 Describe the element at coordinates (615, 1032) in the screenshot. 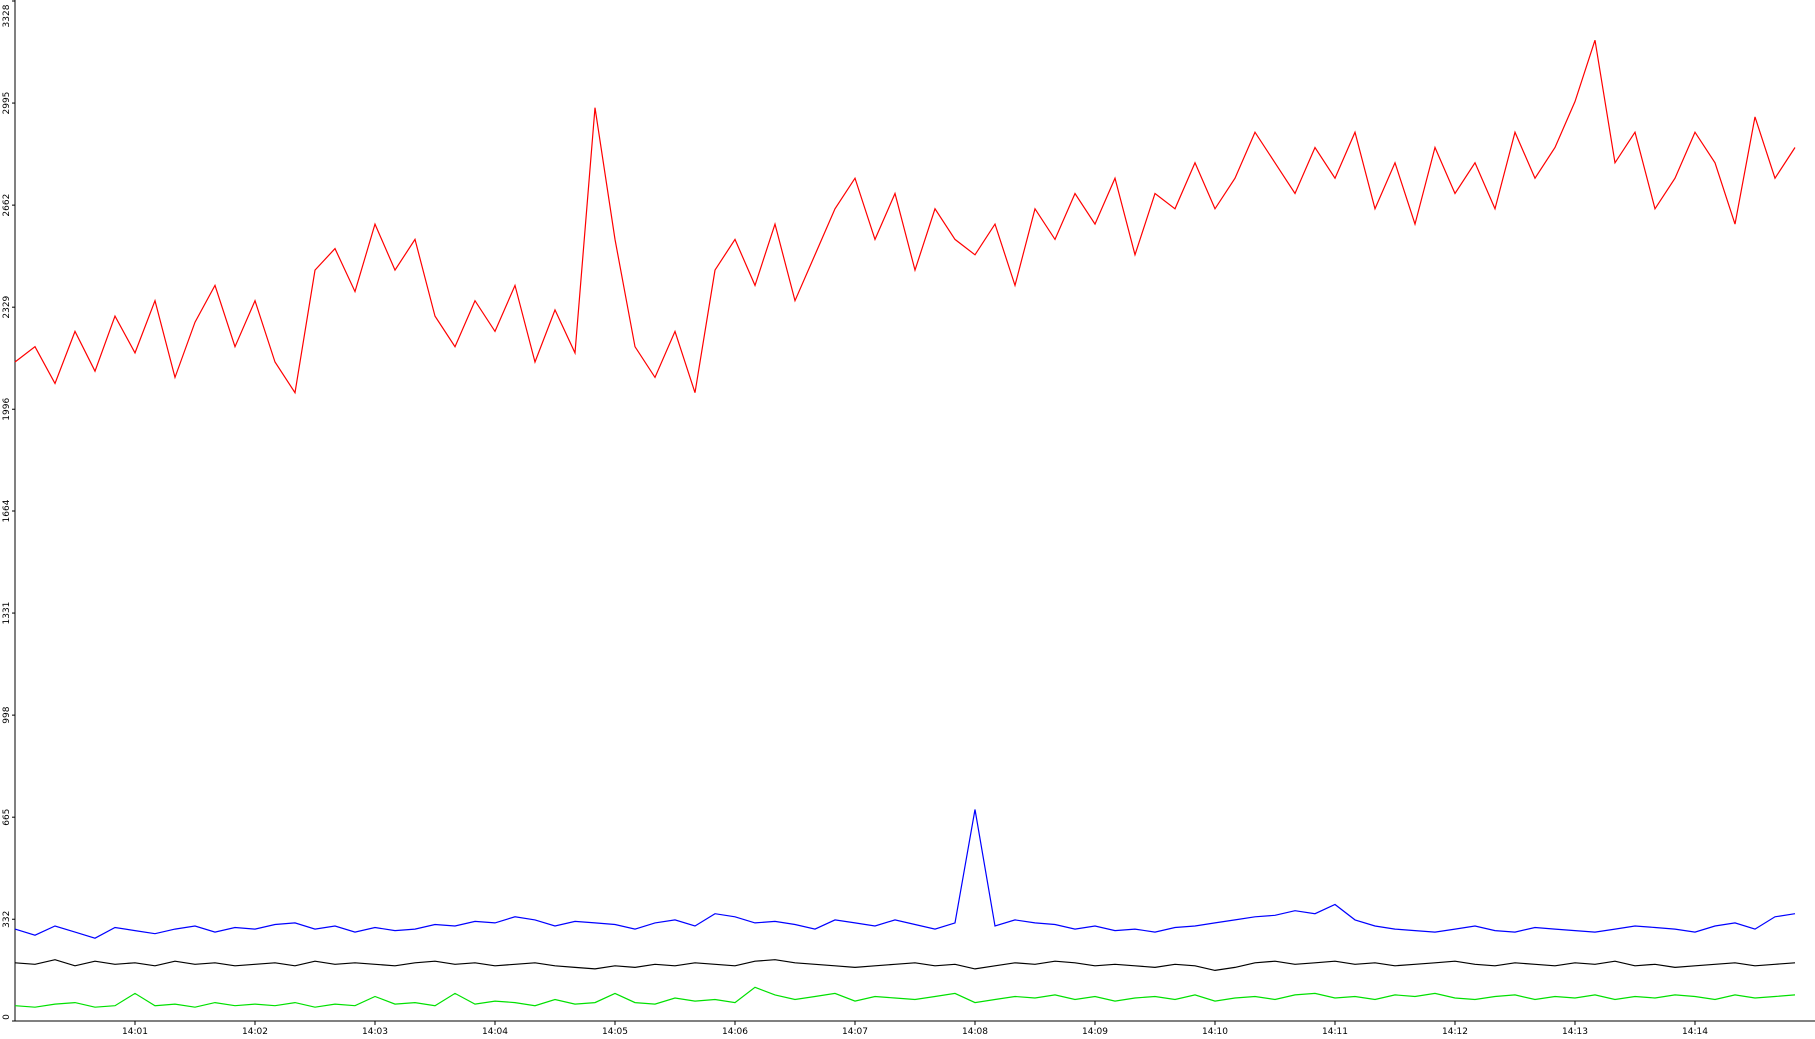

I see `x-tick-label: 14:05` at that location.